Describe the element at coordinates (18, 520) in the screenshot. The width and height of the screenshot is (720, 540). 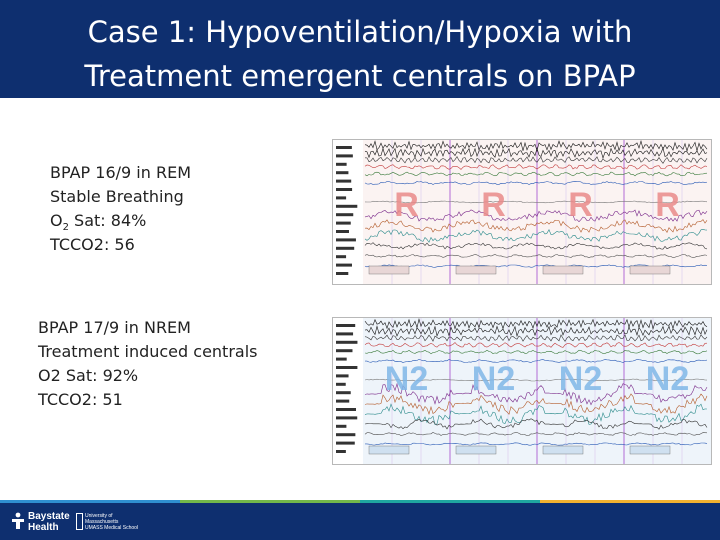
I see `baystate-logo-icon` at that location.